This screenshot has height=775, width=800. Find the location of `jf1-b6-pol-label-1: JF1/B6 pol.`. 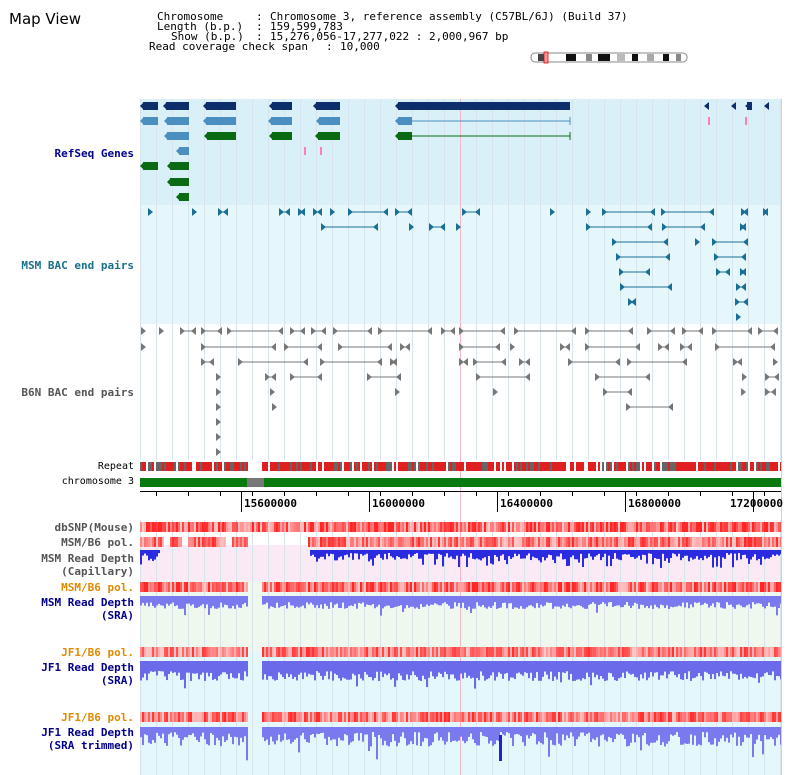

jf1-b6-pol-label-1: JF1/B6 pol. is located at coordinates (97, 652).